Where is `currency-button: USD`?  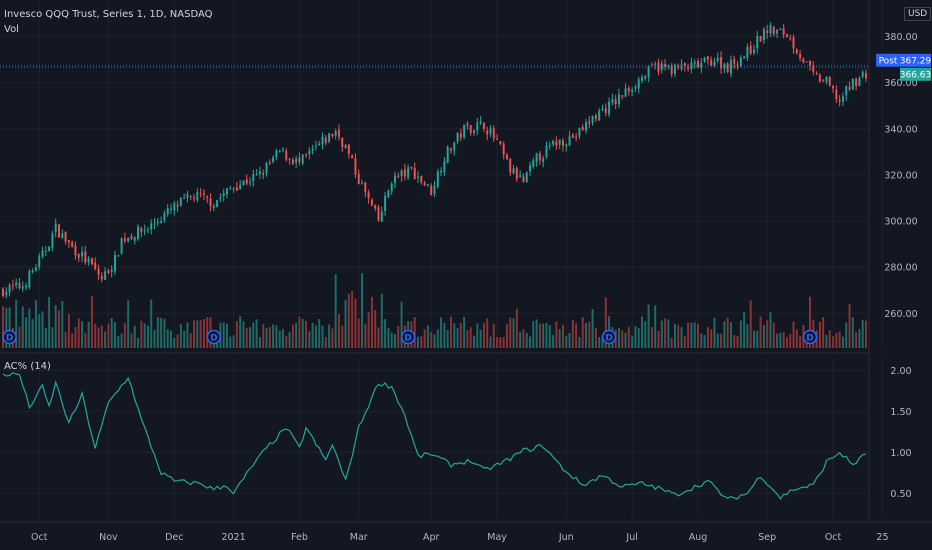 currency-button: USD is located at coordinates (918, 14).